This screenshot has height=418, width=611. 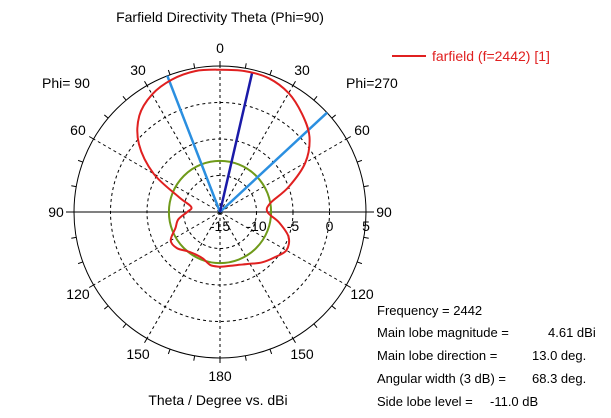 What do you see at coordinates (372, 83) in the screenshot?
I see `right-plane-label: Phi=270` at bounding box center [372, 83].